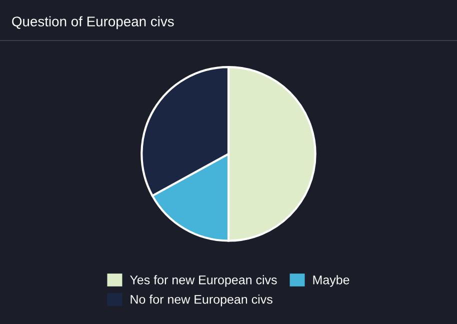  Describe the element at coordinates (201, 300) in the screenshot. I see `legend-label: No for new European civs` at that location.